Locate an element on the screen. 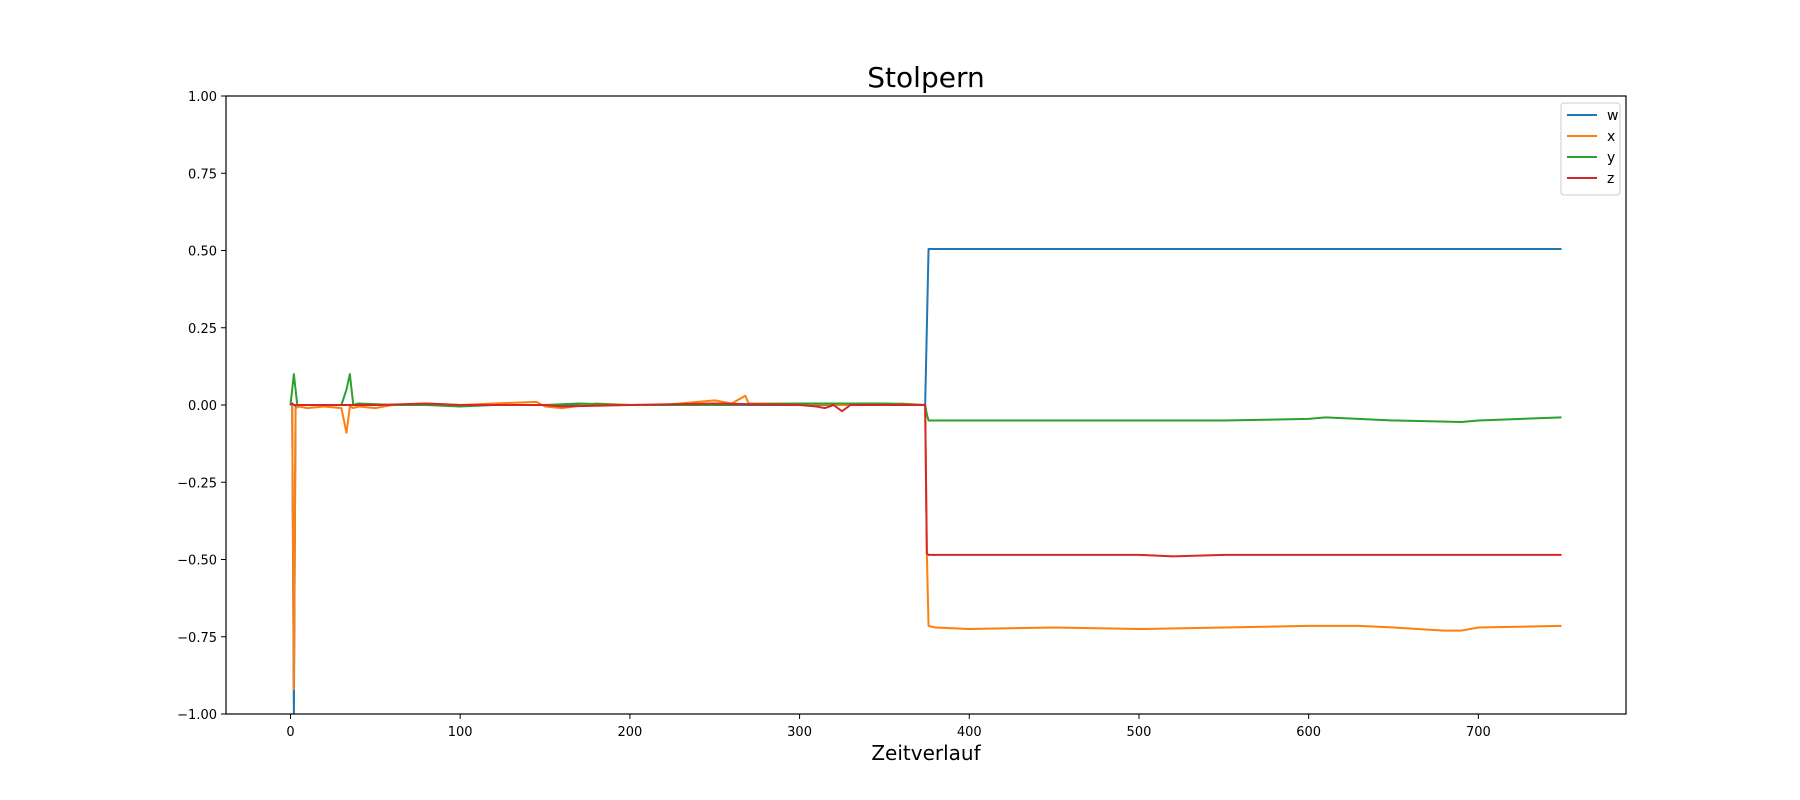  y-tick-label: −0.50 is located at coordinates (197, 561).